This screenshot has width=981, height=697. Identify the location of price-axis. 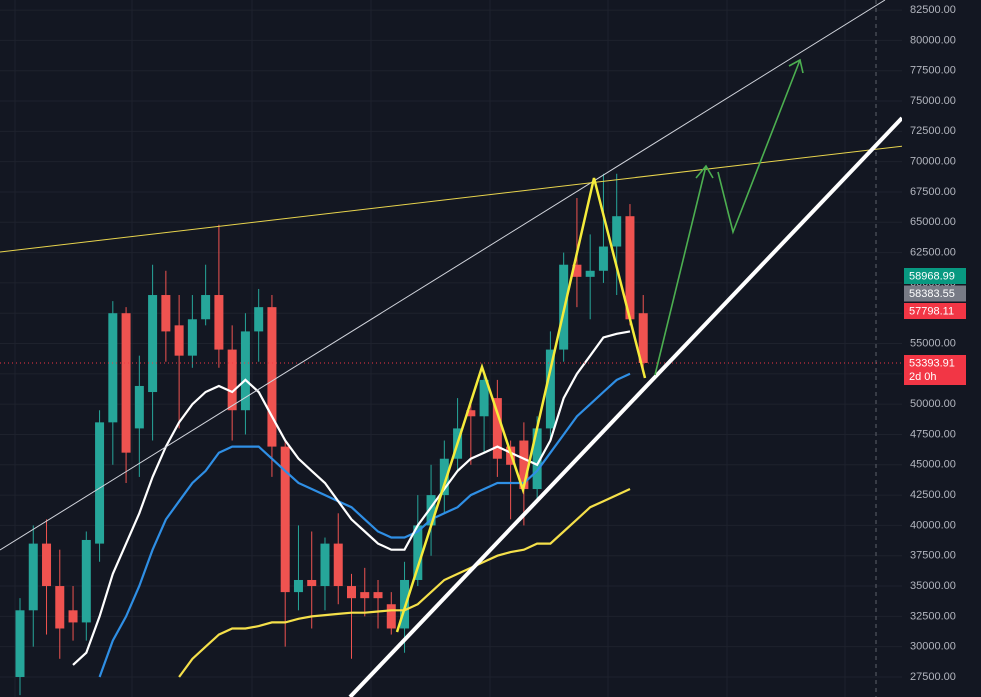
(941, 348).